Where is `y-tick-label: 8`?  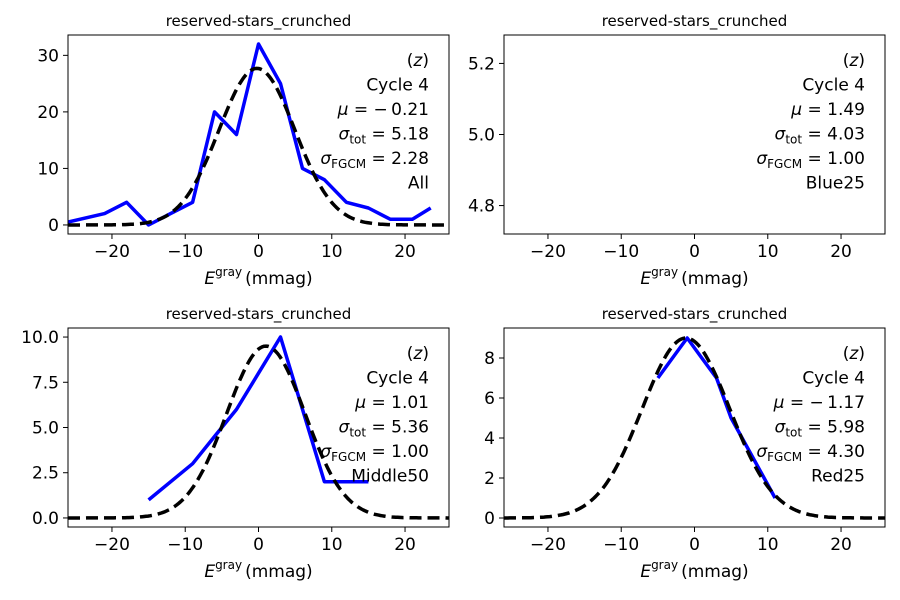 y-tick-label: 8 is located at coordinates (489, 359).